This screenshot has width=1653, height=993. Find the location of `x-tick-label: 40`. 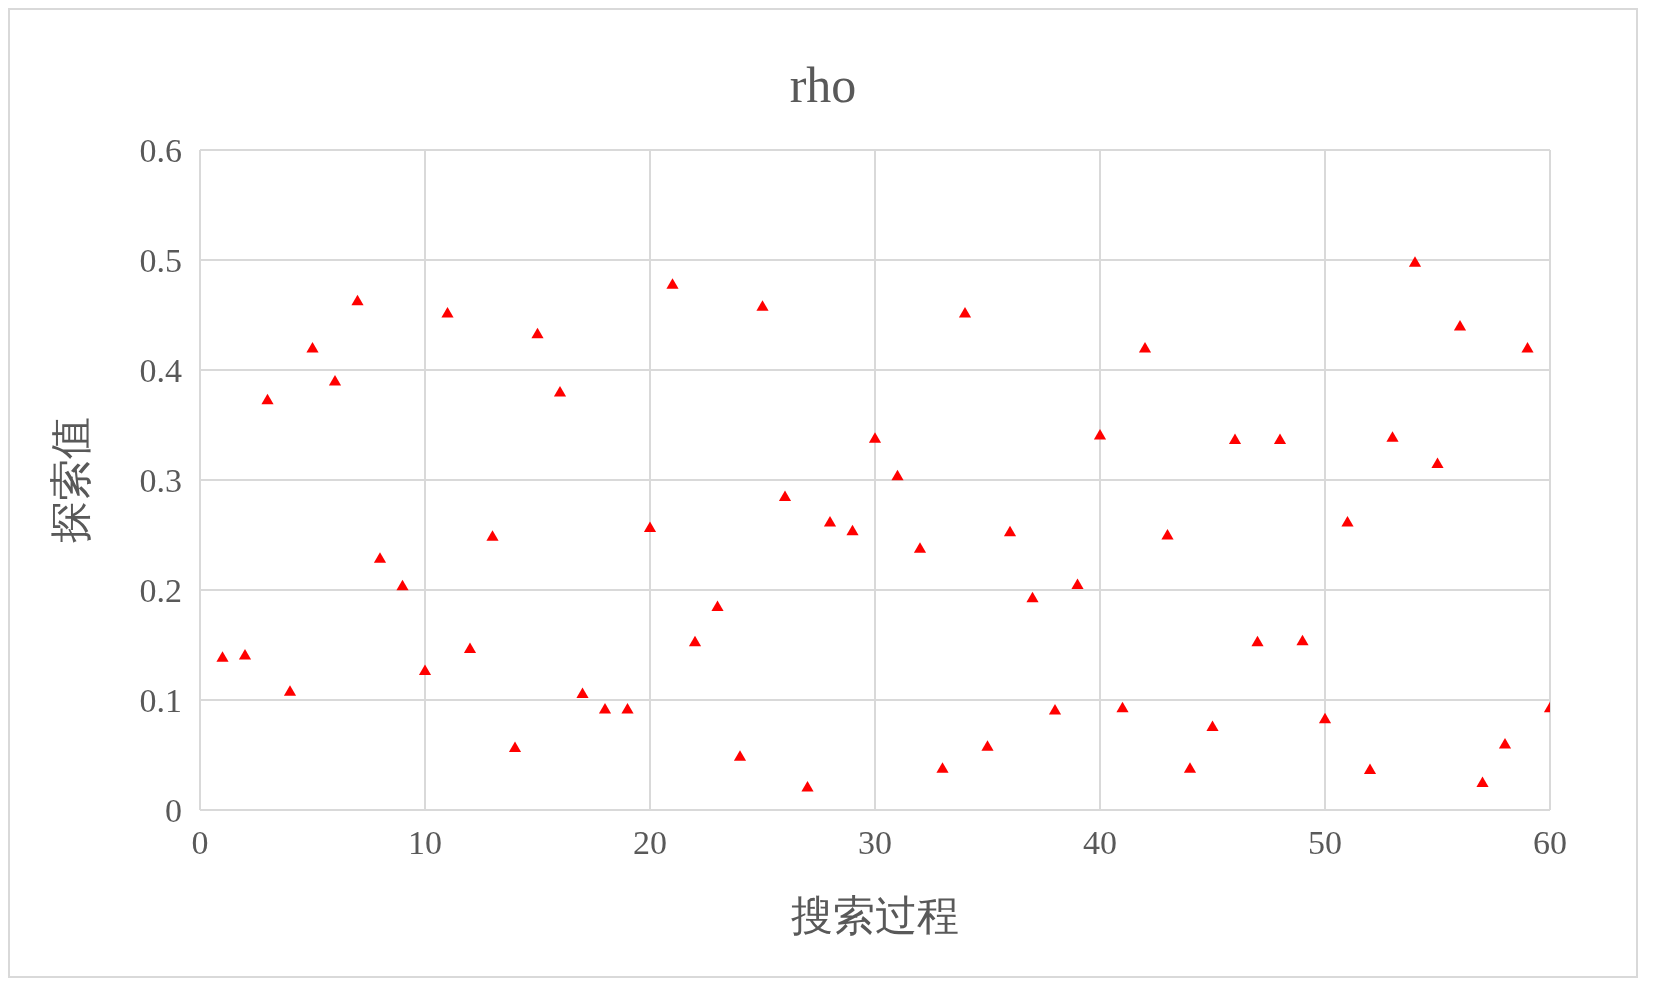

x-tick-label: 40 is located at coordinates (1100, 843).